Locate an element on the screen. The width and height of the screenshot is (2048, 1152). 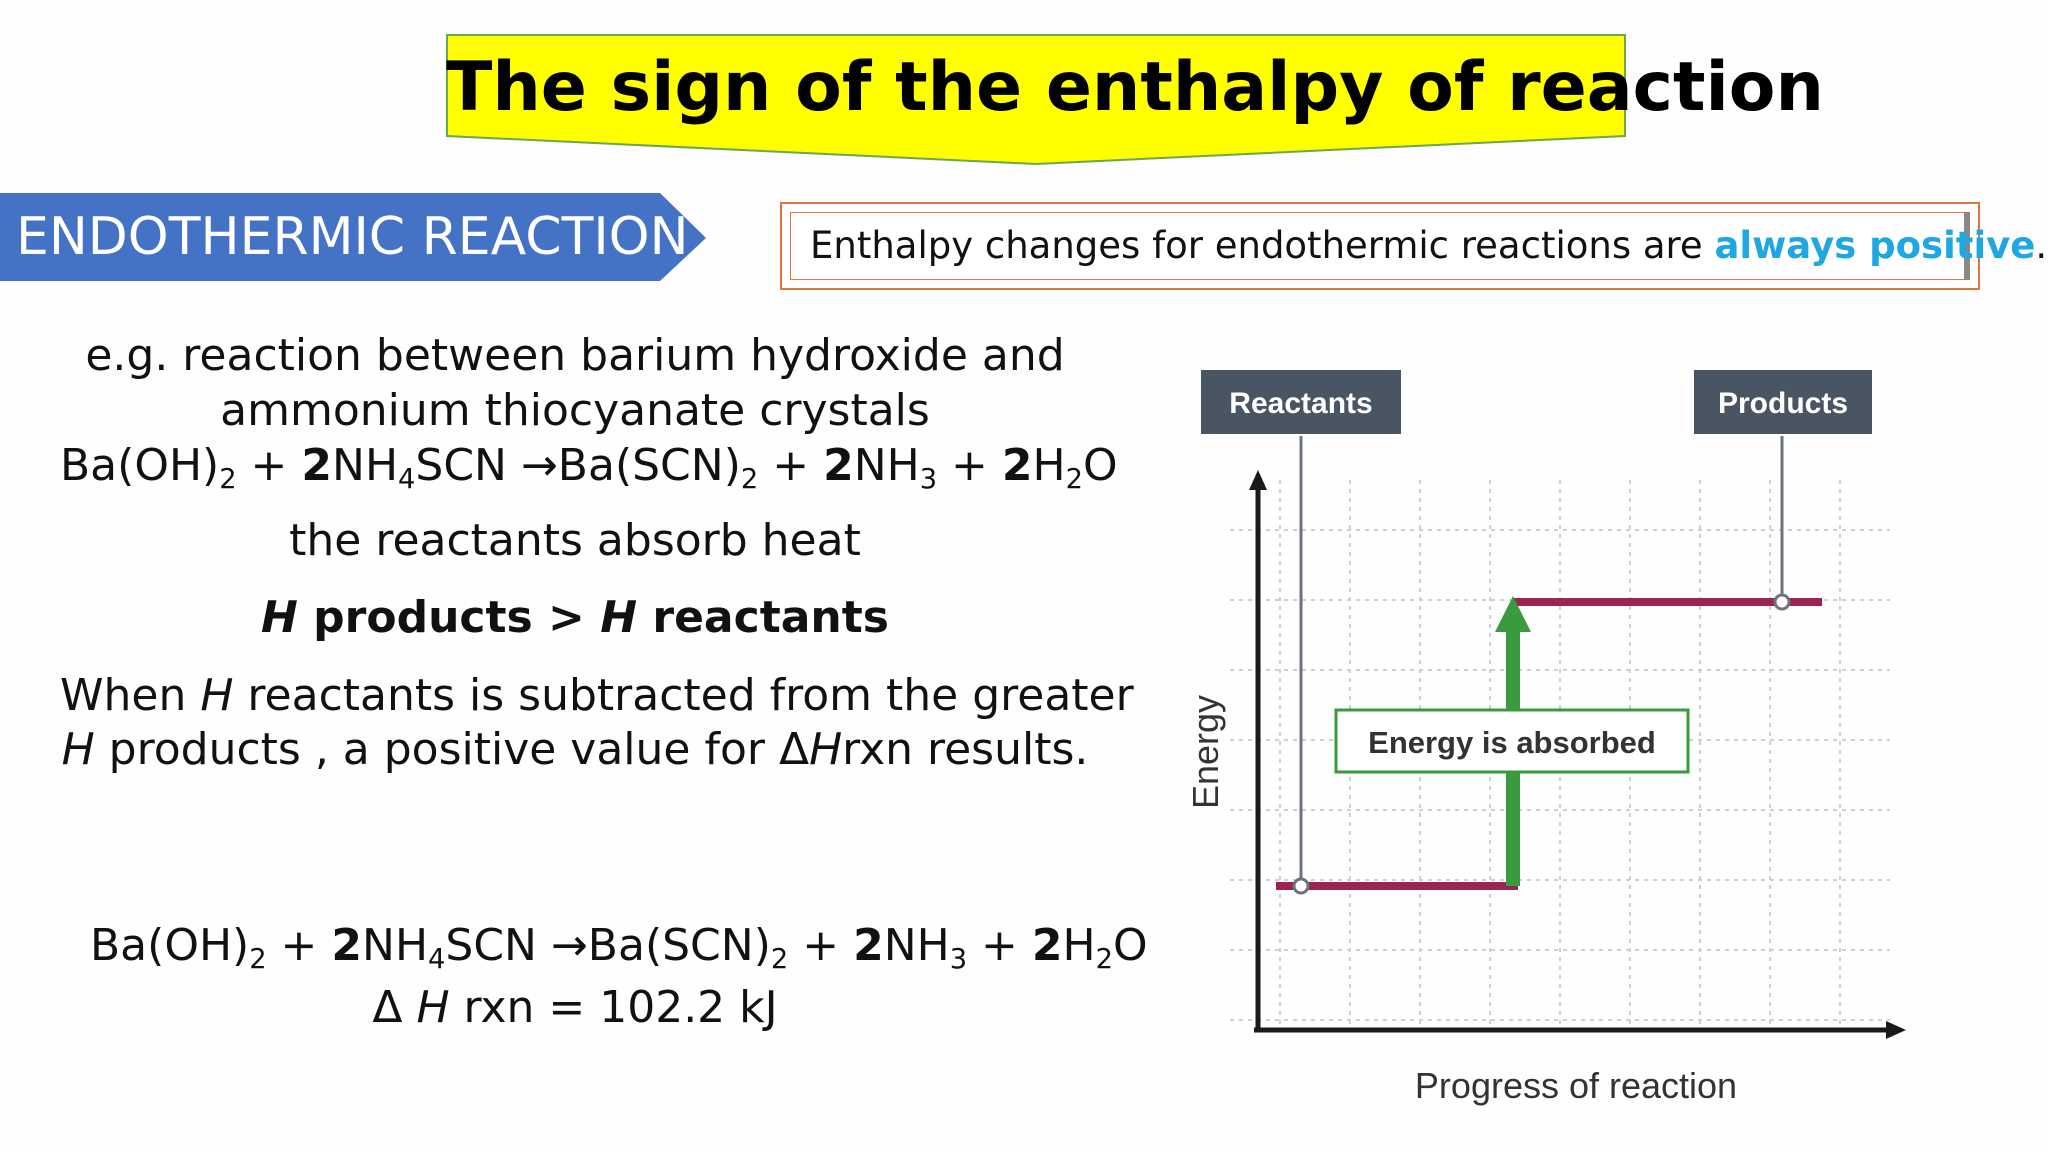
y-axis-label: Energy is located at coordinates (1205, 752).